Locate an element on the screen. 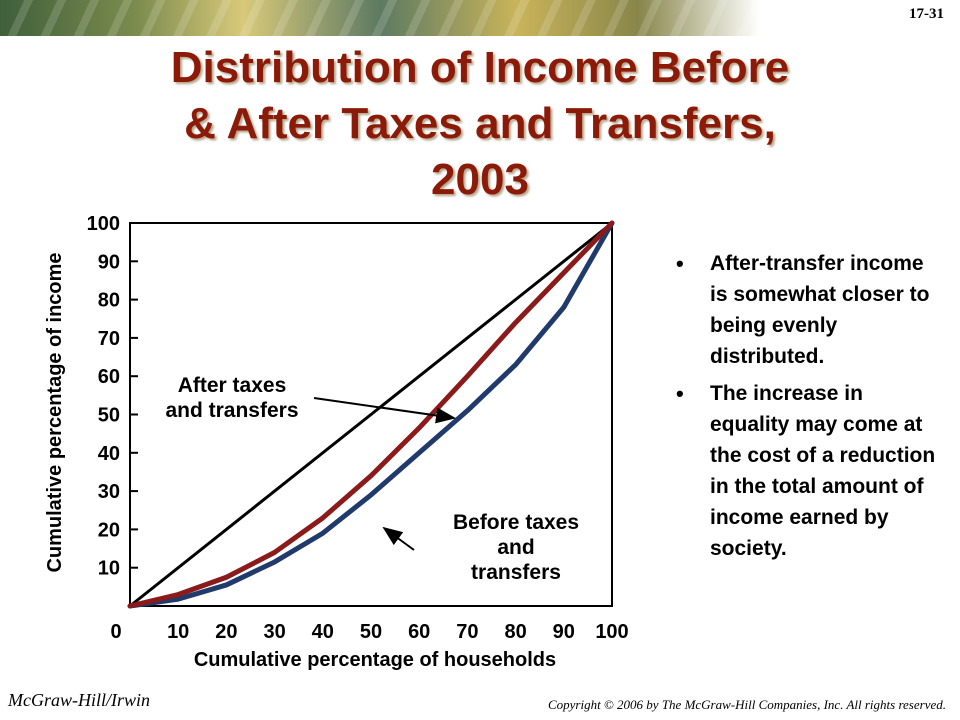 The width and height of the screenshot is (960, 720). x-tick-label: 70 is located at coordinates (467, 632).